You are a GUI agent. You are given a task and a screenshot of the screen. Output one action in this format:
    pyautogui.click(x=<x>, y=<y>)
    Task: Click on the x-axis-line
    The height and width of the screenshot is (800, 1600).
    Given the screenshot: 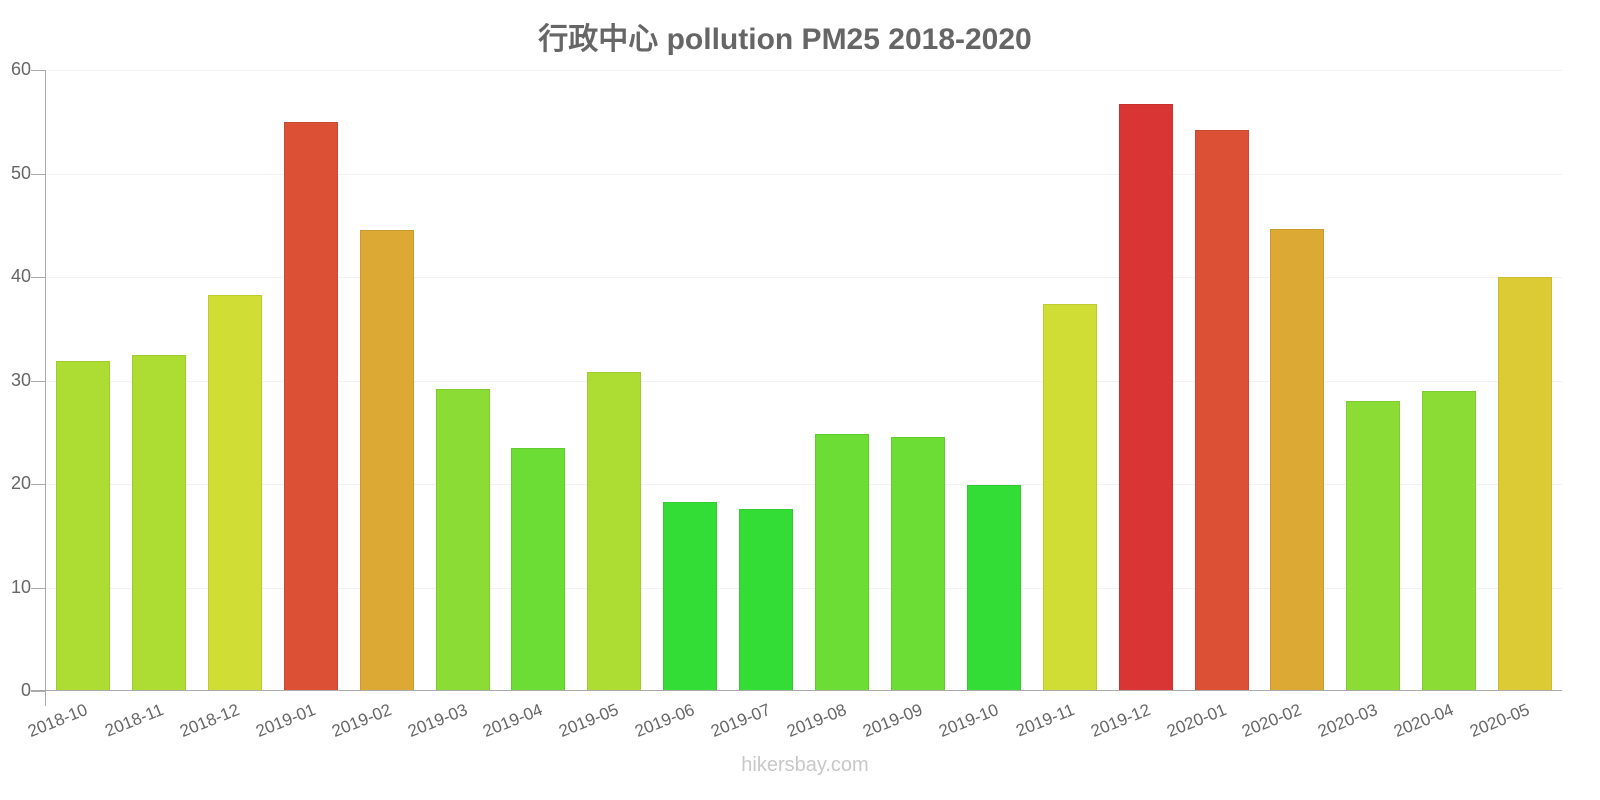 What is the action you would take?
    pyautogui.click(x=796, y=690)
    